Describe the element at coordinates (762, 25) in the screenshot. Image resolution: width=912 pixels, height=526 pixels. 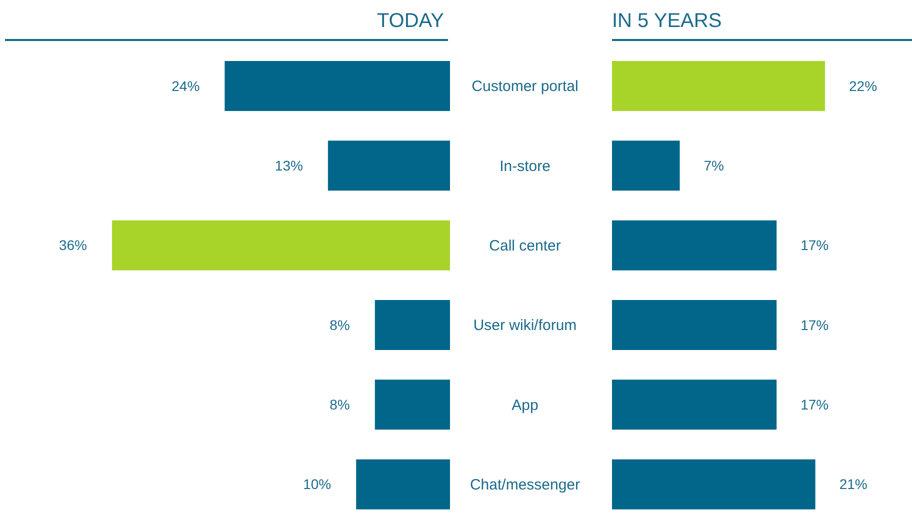
I see `chart-title: IN 5 YEARS` at that location.